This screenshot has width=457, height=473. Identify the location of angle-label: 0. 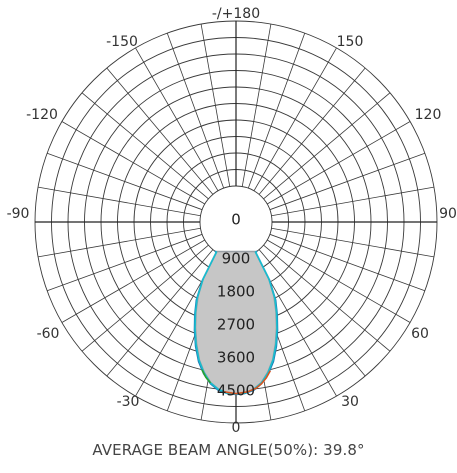
(236, 428).